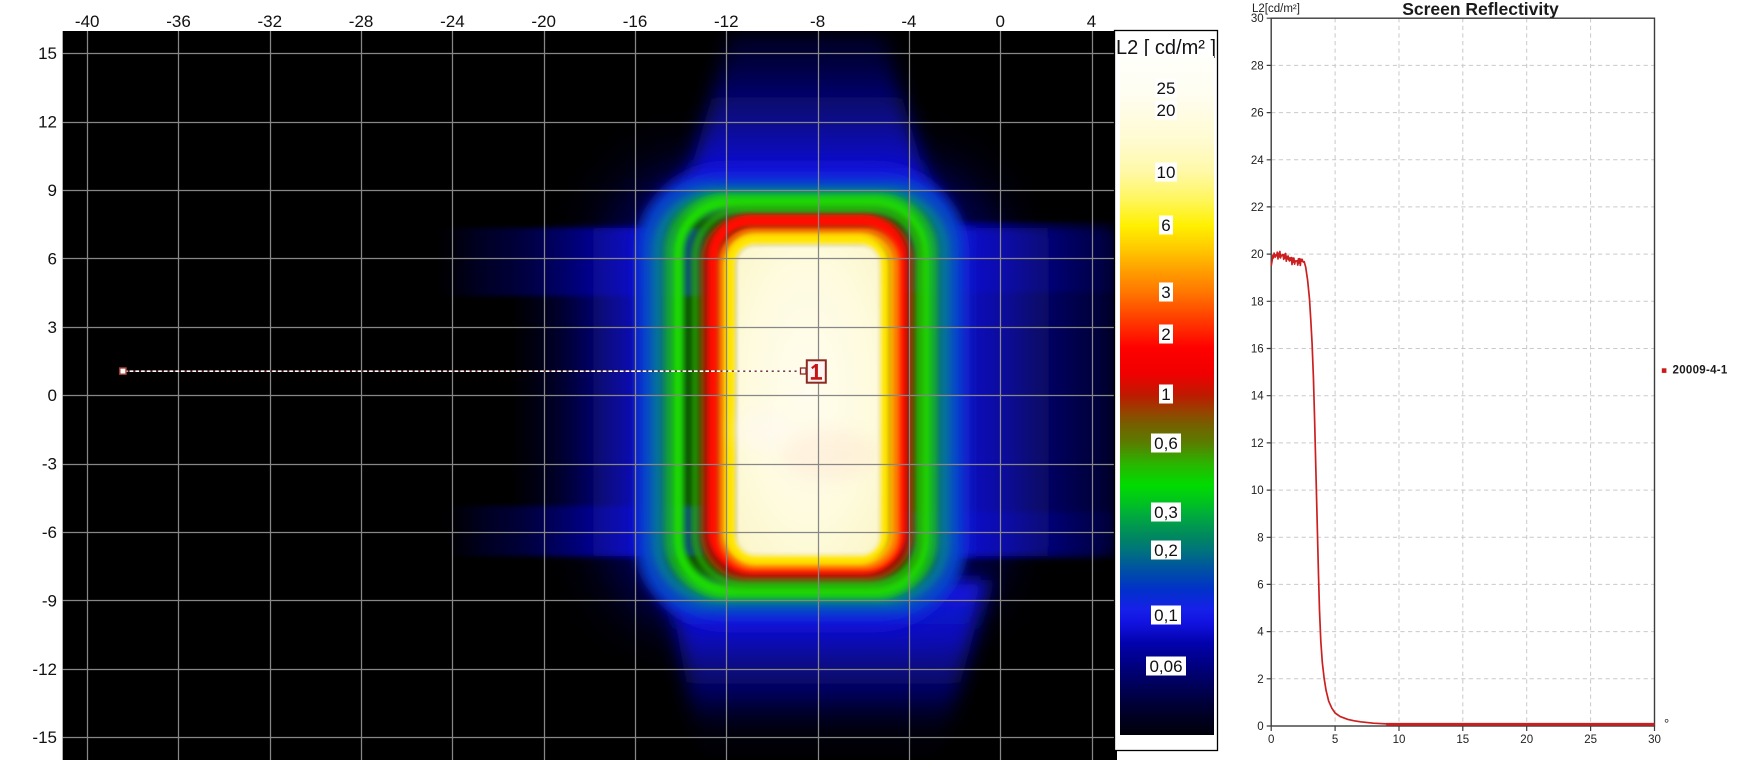  What do you see at coordinates (1166, 443) in the screenshot?
I see `svg-text: 0,6` at bounding box center [1166, 443].